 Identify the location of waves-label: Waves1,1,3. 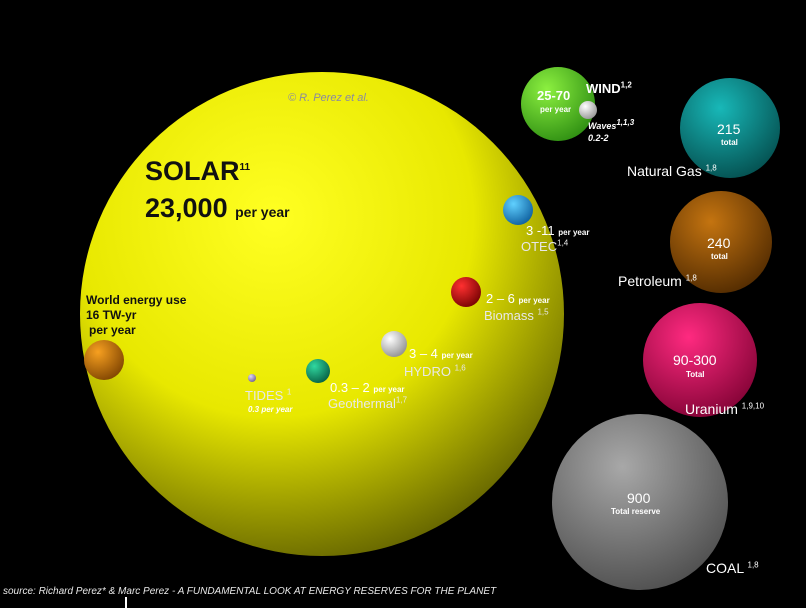
(611, 125).